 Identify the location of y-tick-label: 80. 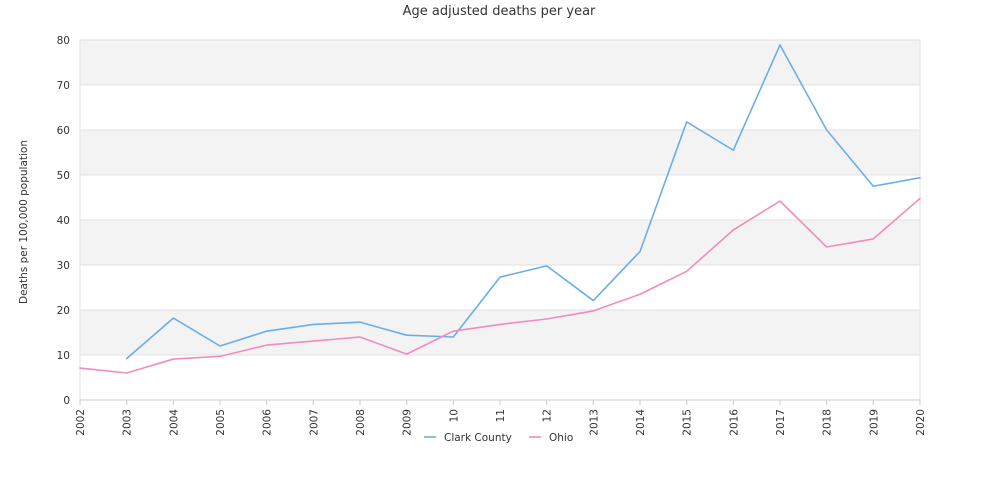
(63, 41).